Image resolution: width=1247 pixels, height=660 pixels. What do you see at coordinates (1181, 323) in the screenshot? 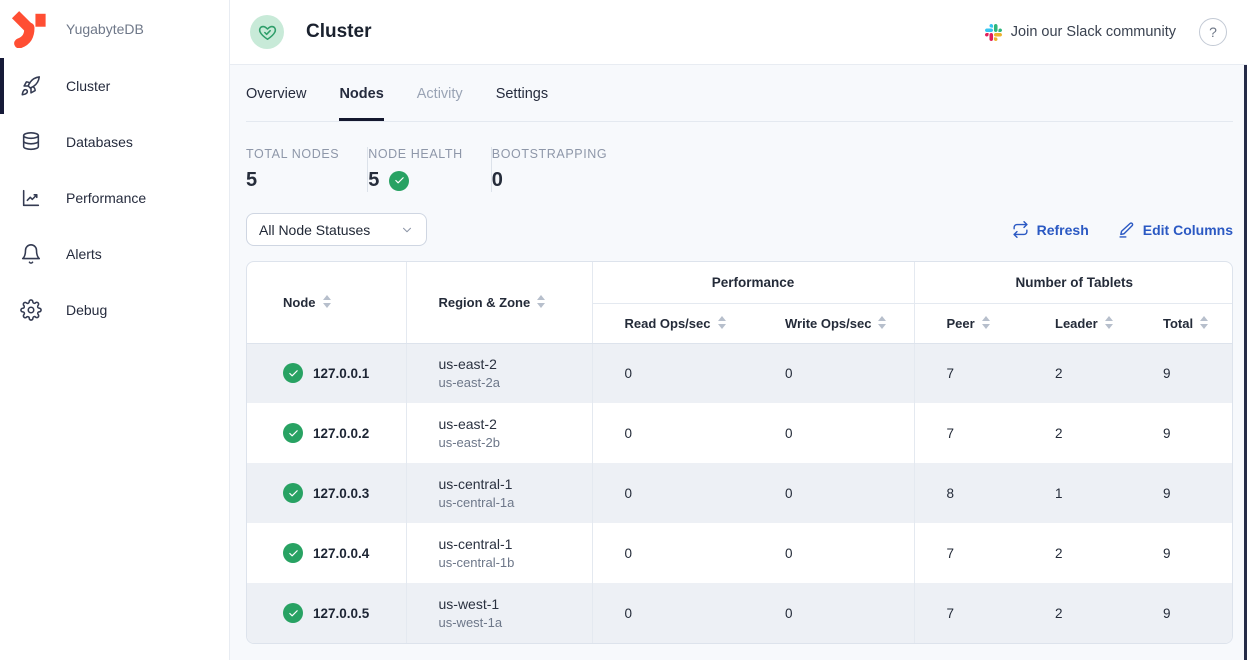
I see `col-header-total: Total` at bounding box center [1181, 323].